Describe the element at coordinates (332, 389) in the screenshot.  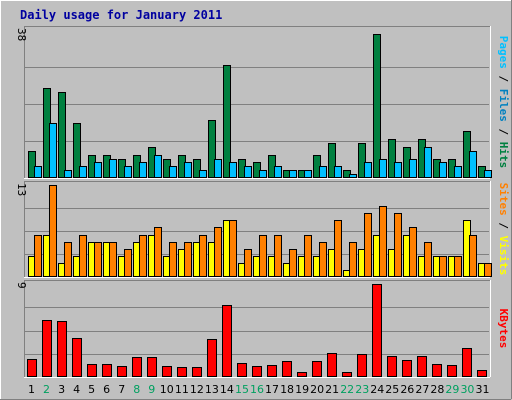
I see `x-tick-label: 21` at that location.